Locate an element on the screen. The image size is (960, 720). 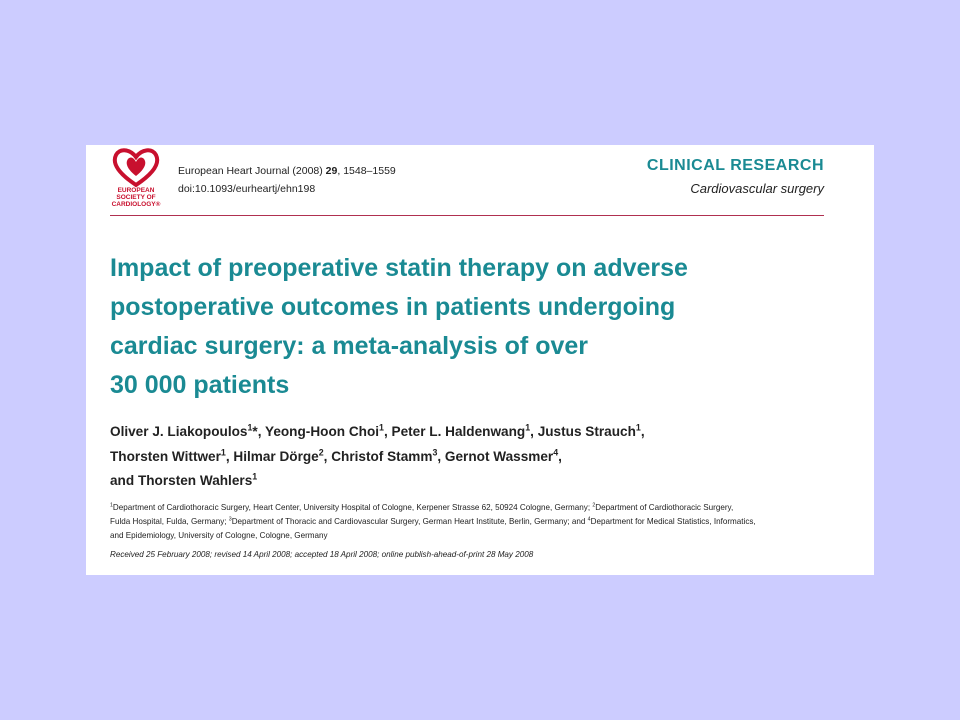
text: , Christof Stamm is located at coordinates (378, 456).